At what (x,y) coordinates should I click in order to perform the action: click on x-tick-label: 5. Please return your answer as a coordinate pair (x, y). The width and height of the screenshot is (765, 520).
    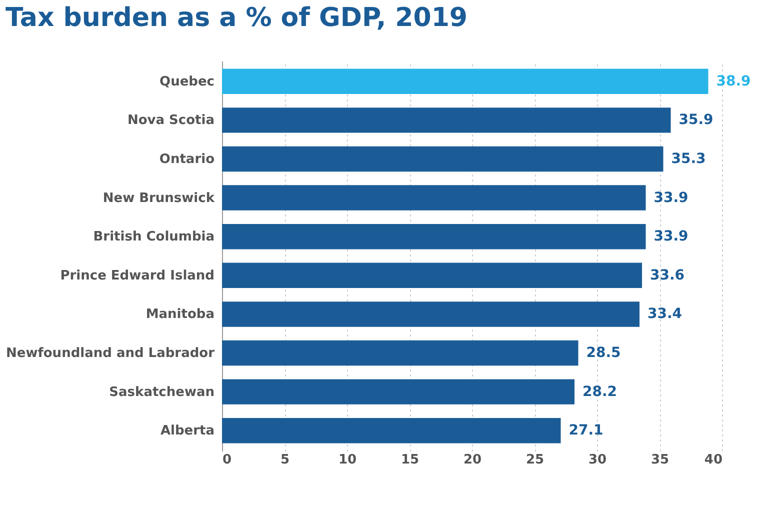
    Looking at the image, I should click on (285, 460).